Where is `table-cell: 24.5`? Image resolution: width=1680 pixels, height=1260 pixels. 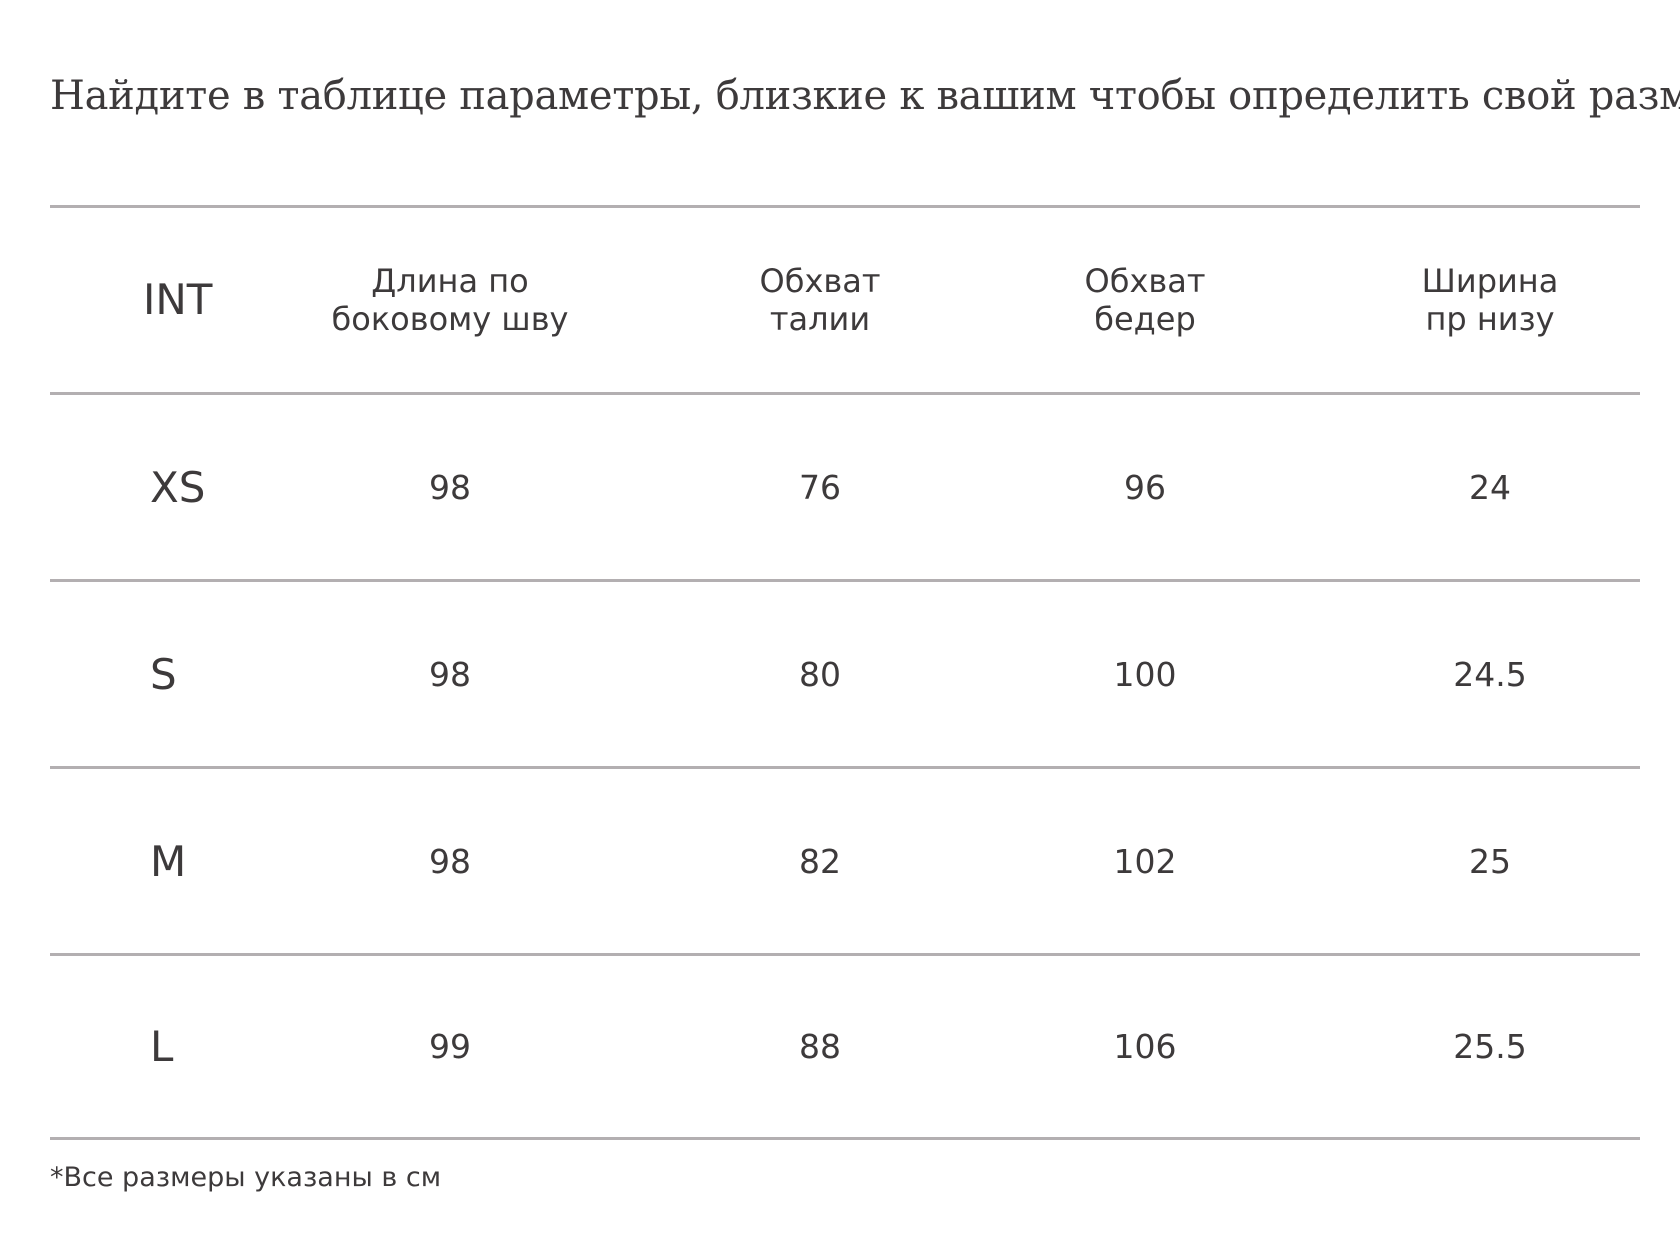 table-cell: 24.5 is located at coordinates (1490, 674).